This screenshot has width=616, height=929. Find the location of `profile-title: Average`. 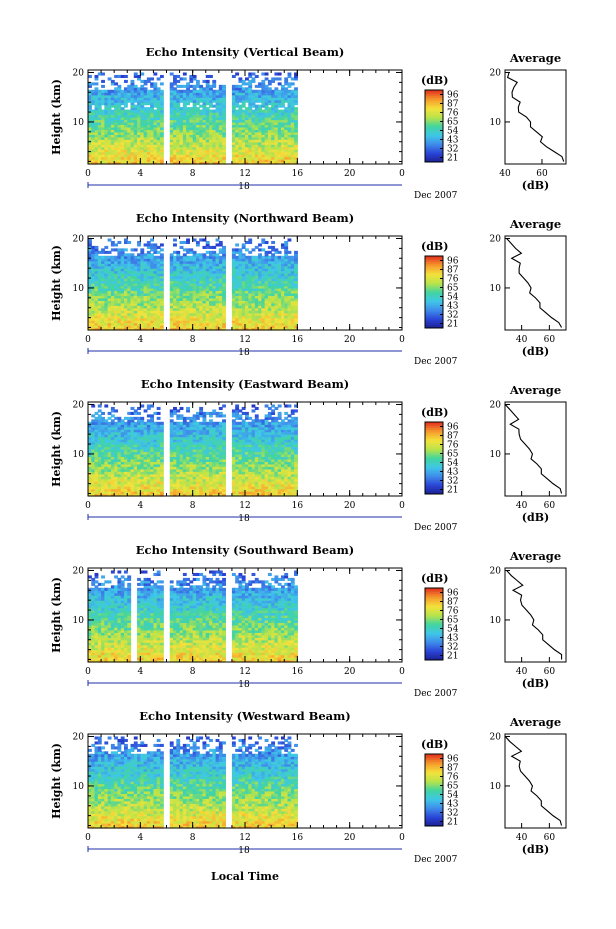

profile-title: Average is located at coordinates (535, 224).